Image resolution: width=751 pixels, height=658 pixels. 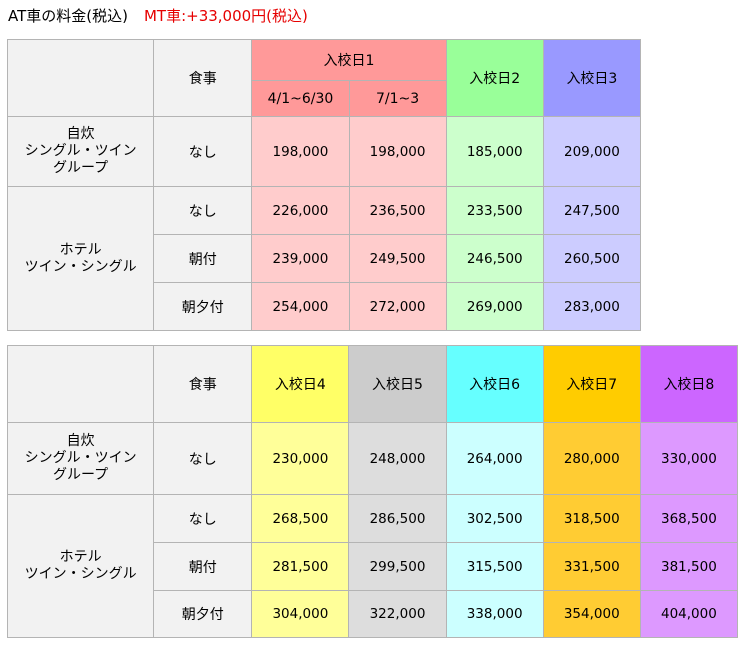 I want to click on price-cell: 281,500, so click(x=300, y=566).